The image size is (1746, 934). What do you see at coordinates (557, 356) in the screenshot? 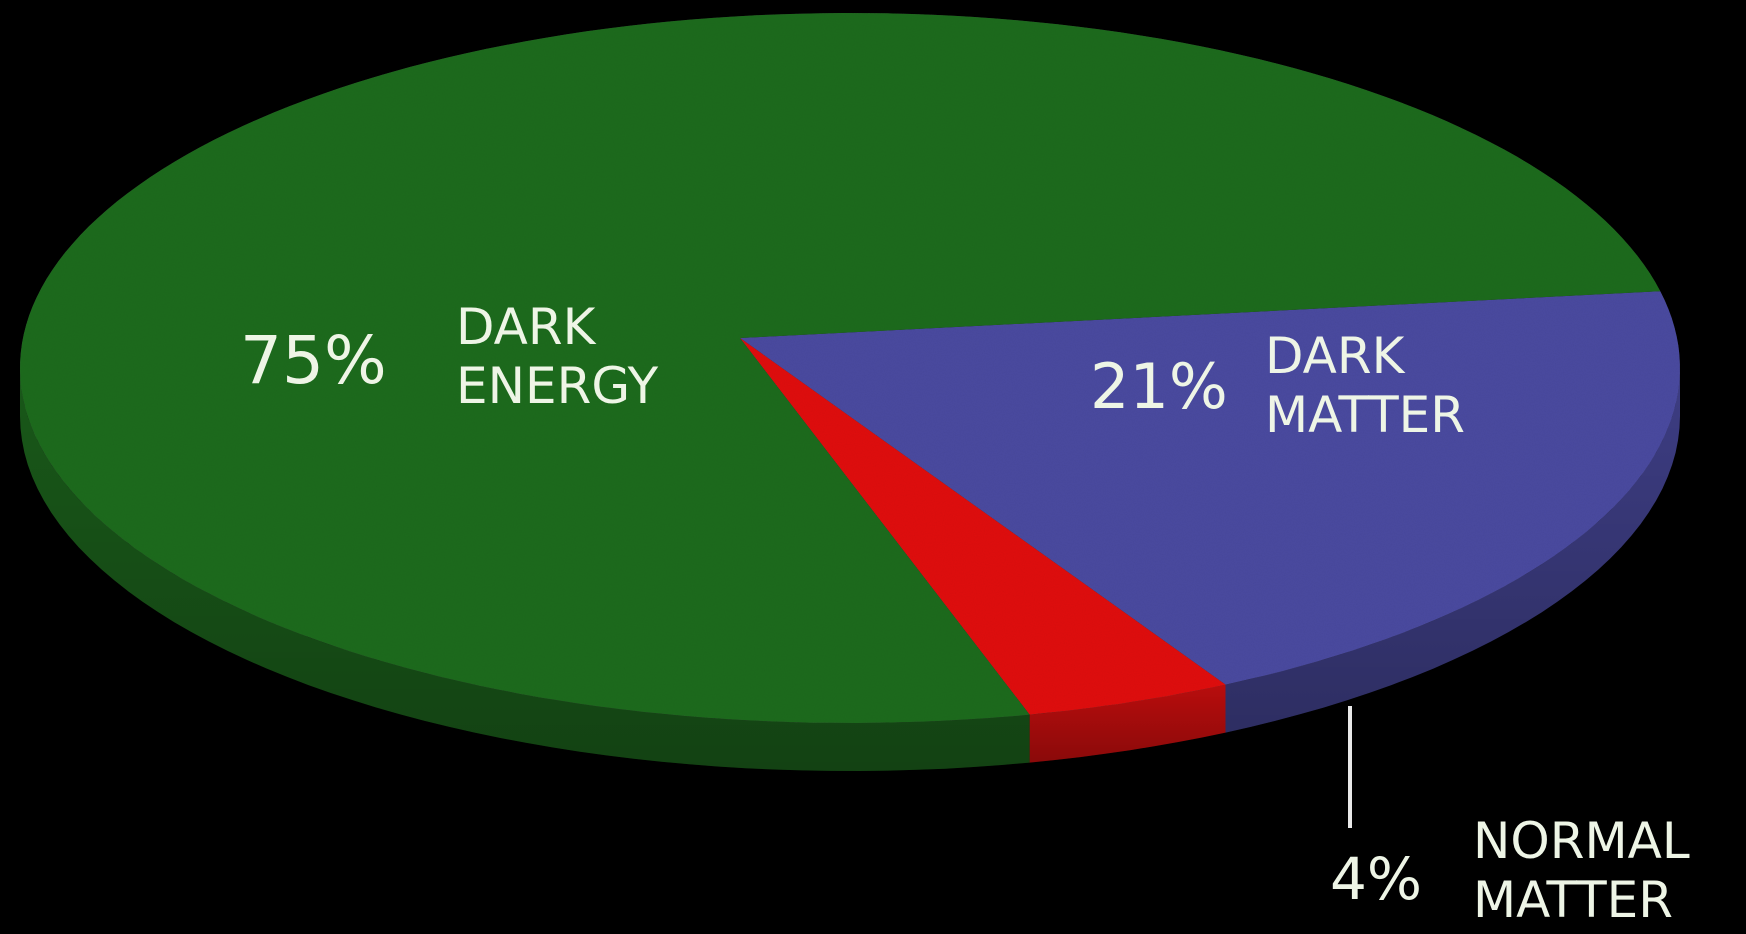
I see `dark-energy-name-label: DARK ENERGY` at bounding box center [557, 356].